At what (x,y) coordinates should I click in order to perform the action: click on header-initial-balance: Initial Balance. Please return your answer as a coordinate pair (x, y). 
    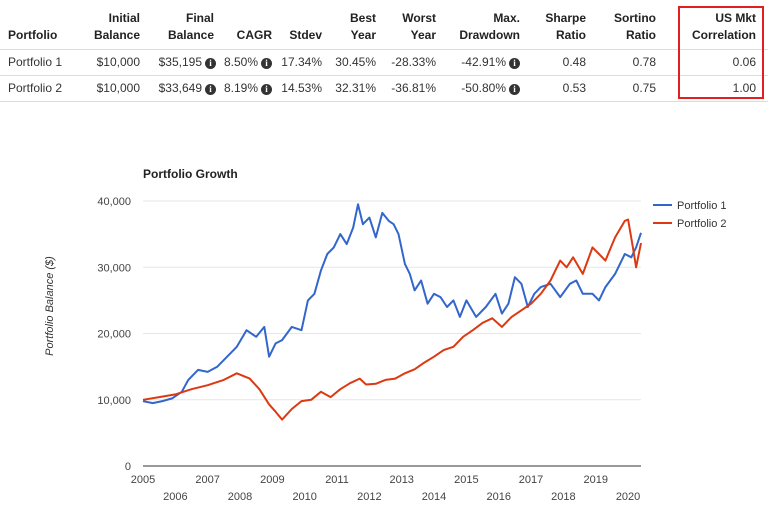
    Looking at the image, I should click on (110, 27).